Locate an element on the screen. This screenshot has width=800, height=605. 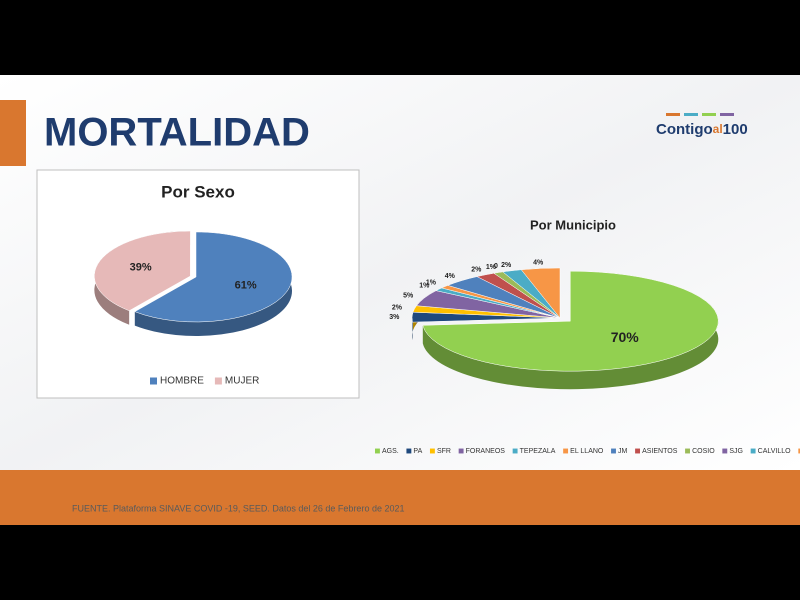
data-label: 5% is located at coordinates (408, 295).